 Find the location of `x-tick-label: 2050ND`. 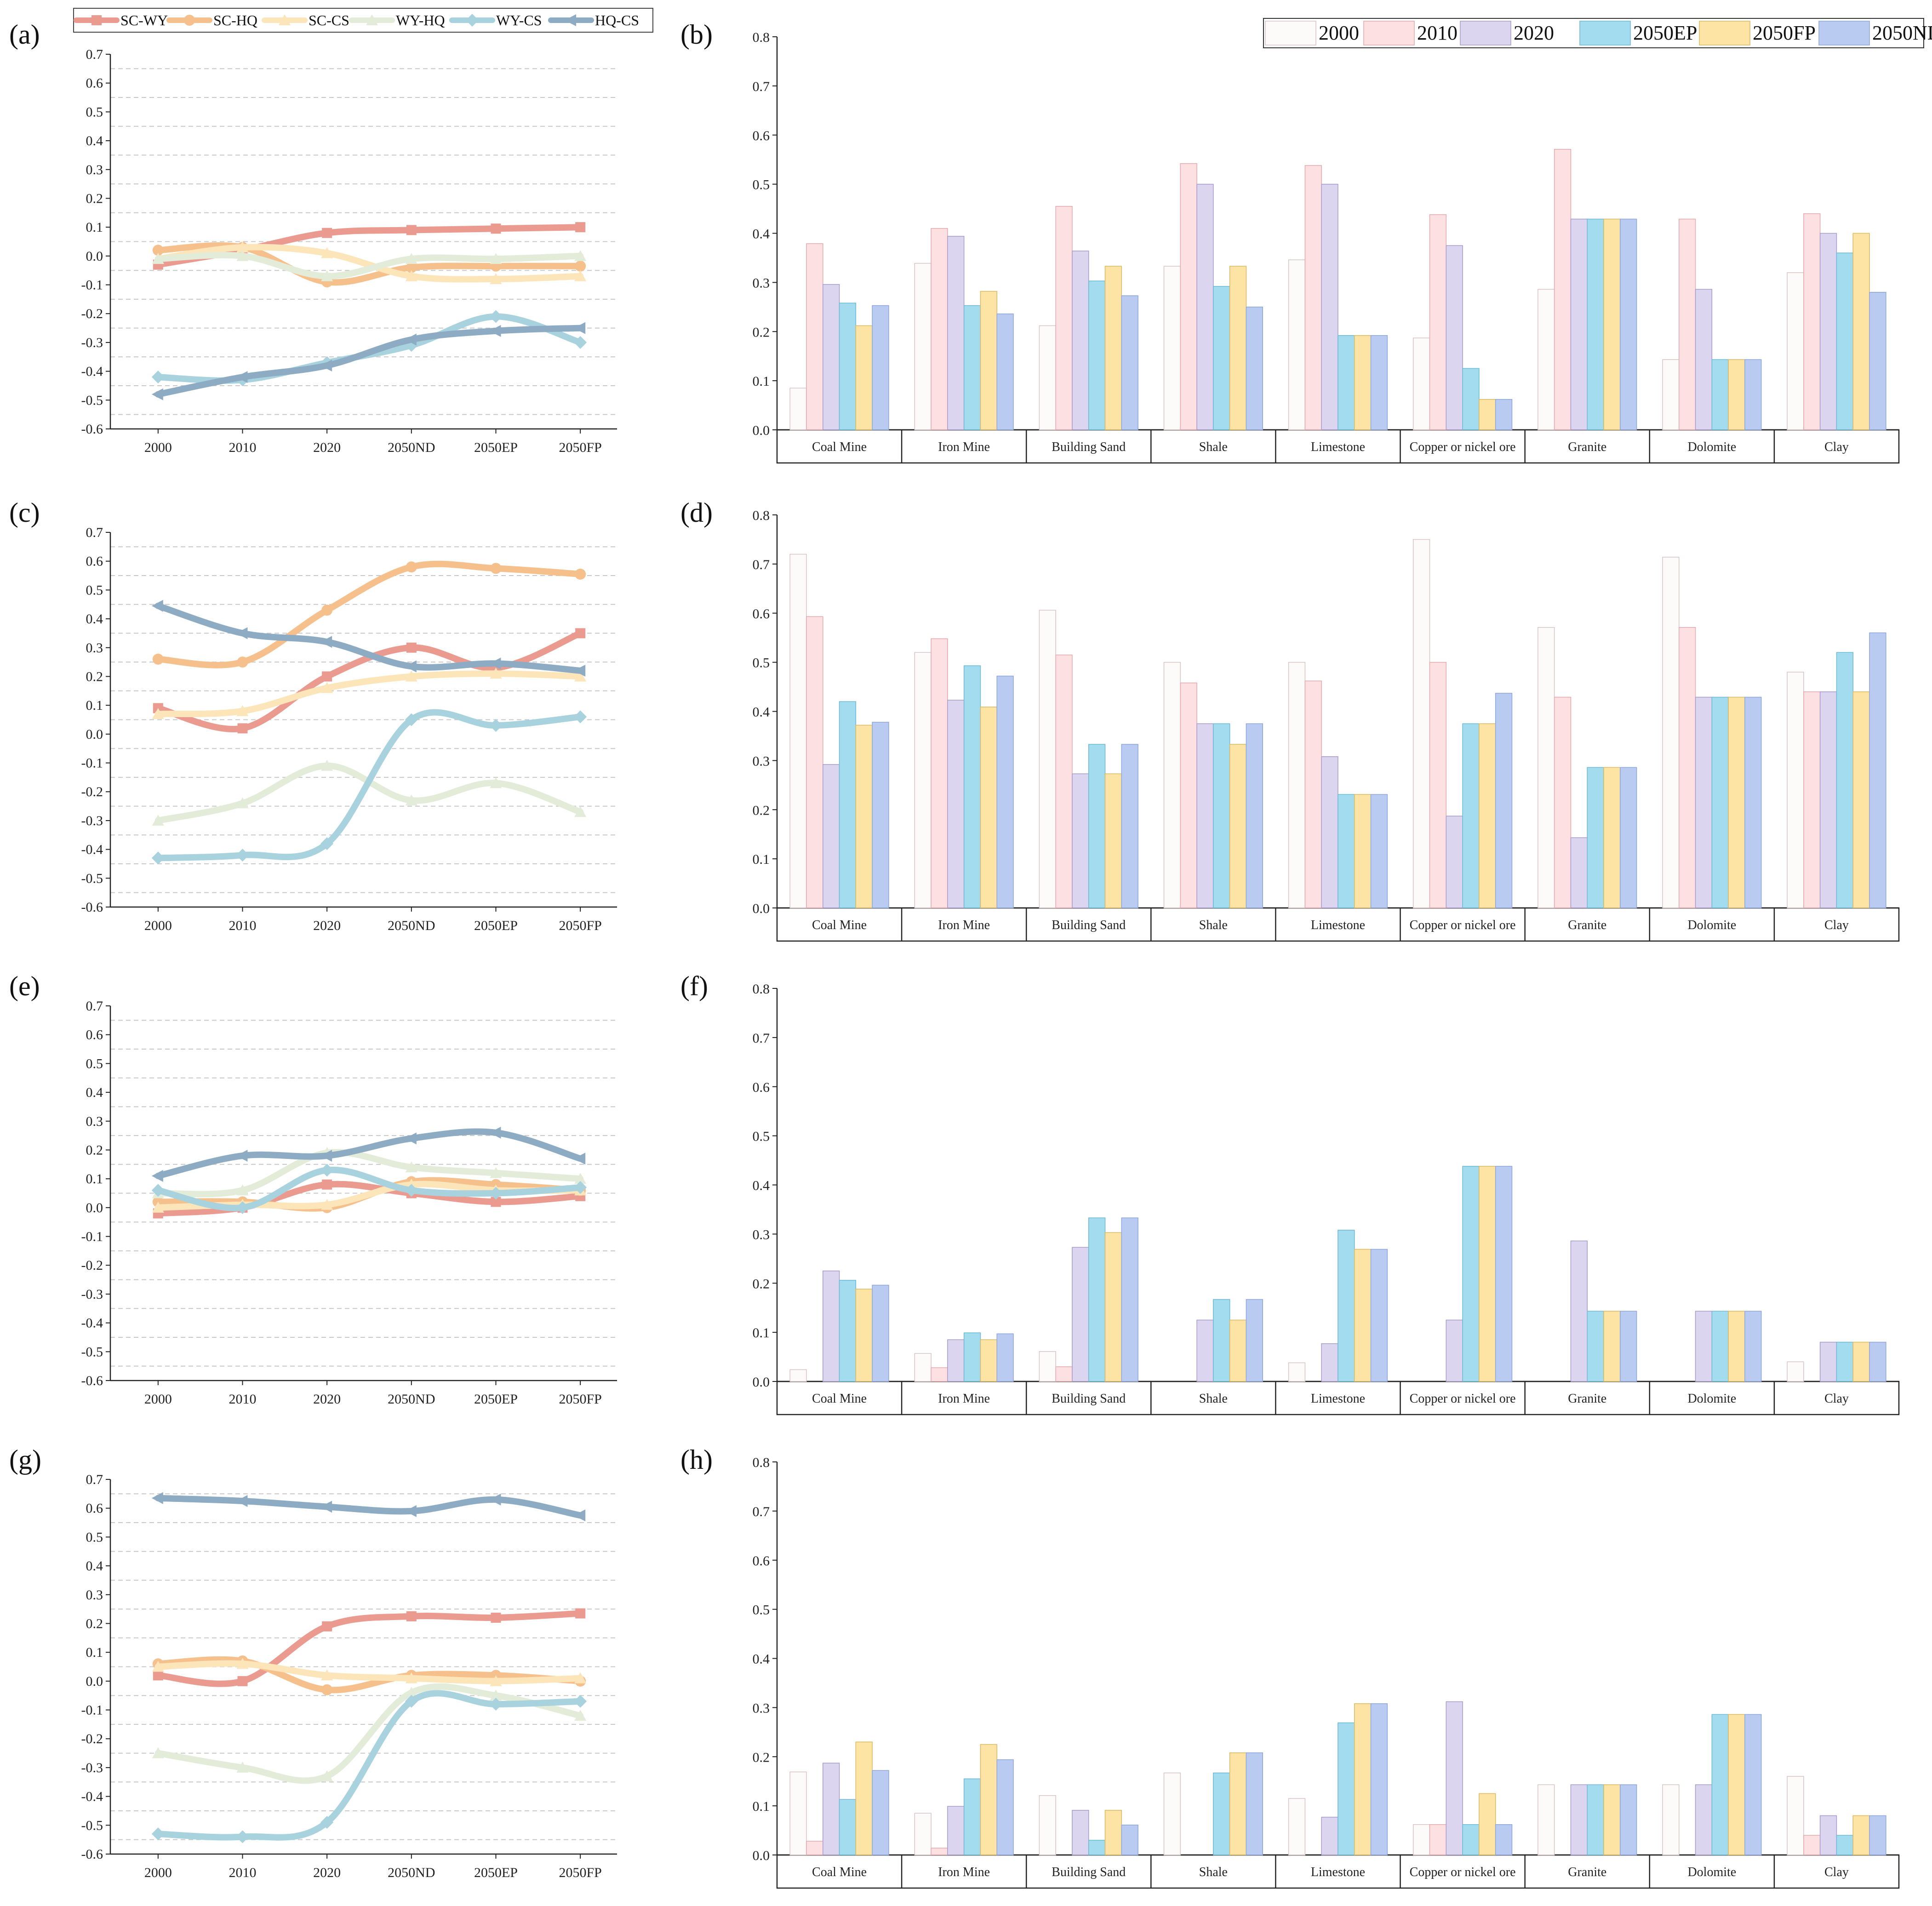

x-tick-label: 2050ND is located at coordinates (411, 925).